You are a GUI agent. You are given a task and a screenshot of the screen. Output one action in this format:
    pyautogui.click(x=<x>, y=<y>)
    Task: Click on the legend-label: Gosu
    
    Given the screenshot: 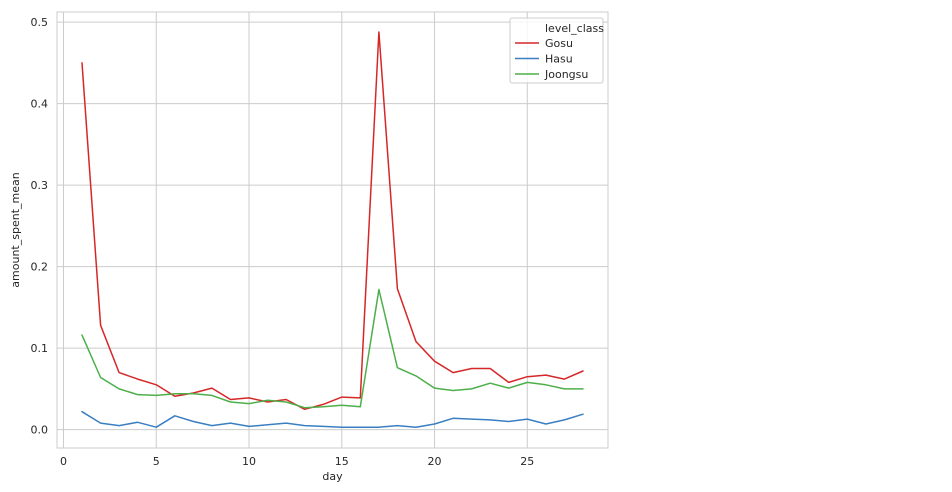 What is the action you would take?
    pyautogui.click(x=559, y=43)
    